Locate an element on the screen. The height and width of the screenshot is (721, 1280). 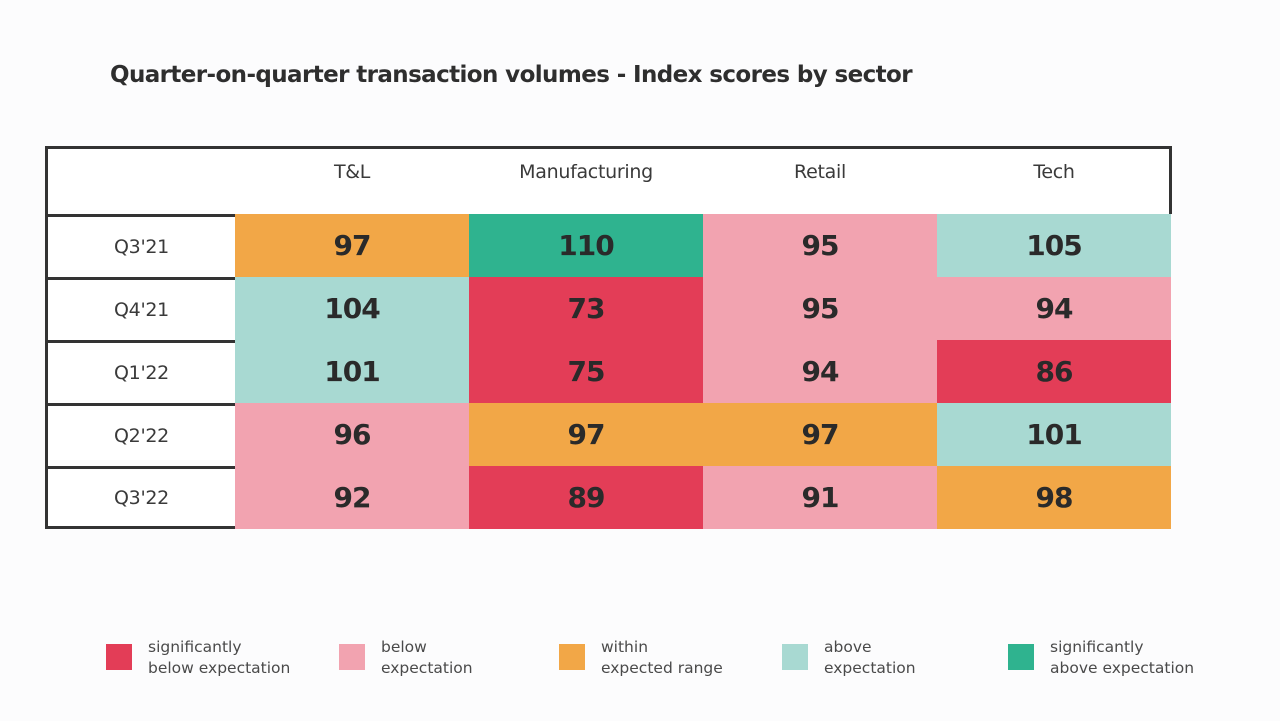
legend-label: within expected range is located at coordinates (662, 657).